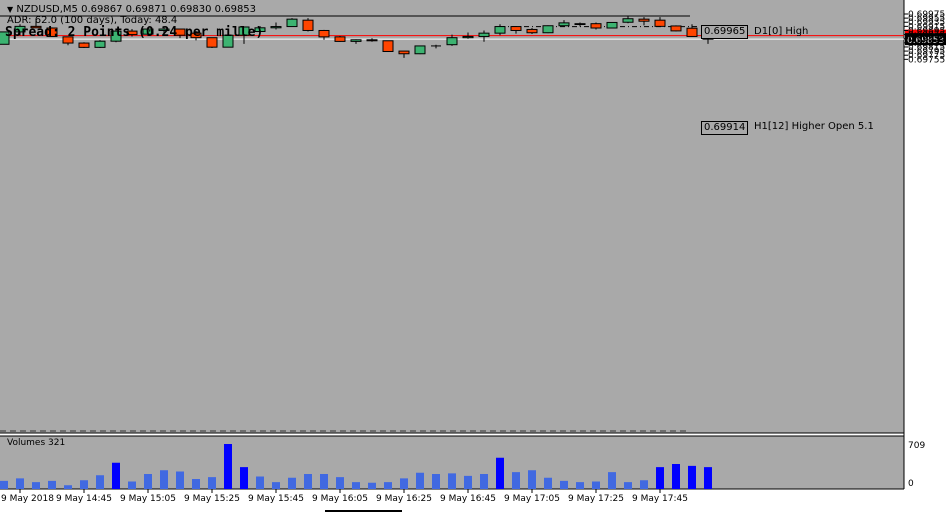  What do you see at coordinates (926, 48) in the screenshot?
I see `y-tick-label: 0.69815` at bounding box center [926, 48].